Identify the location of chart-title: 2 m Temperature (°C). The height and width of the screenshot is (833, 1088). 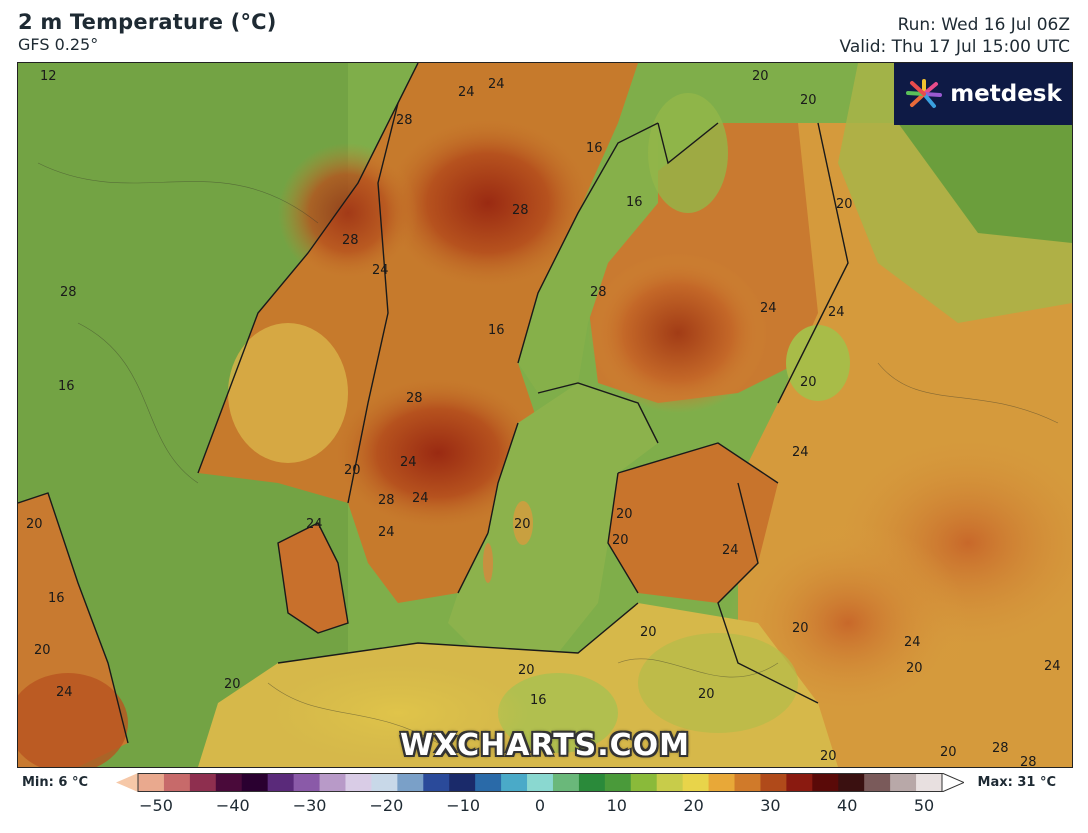
(147, 22).